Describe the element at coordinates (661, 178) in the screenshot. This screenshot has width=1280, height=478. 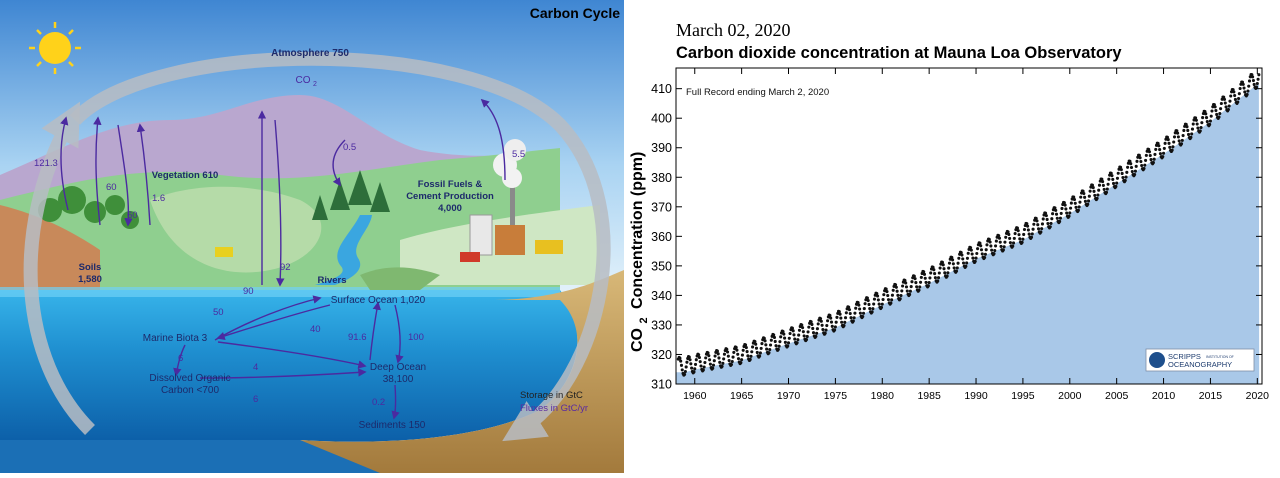
I see `y-tick-label: 380` at that location.